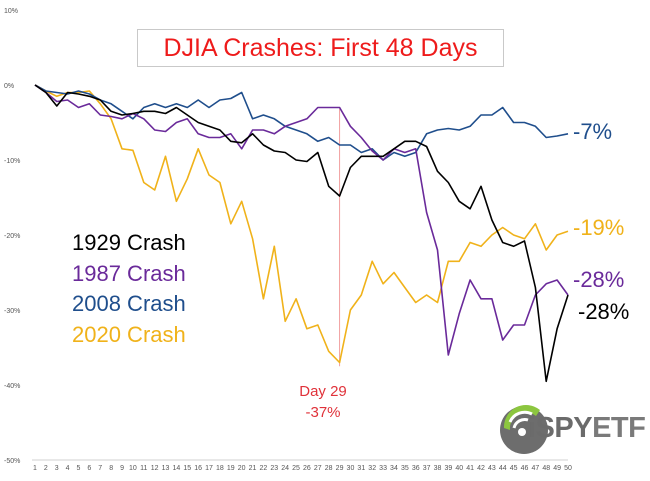 Image resolution: width=650 pixels, height=481 pixels. I want to click on x-tick-label: 28, so click(329, 468).